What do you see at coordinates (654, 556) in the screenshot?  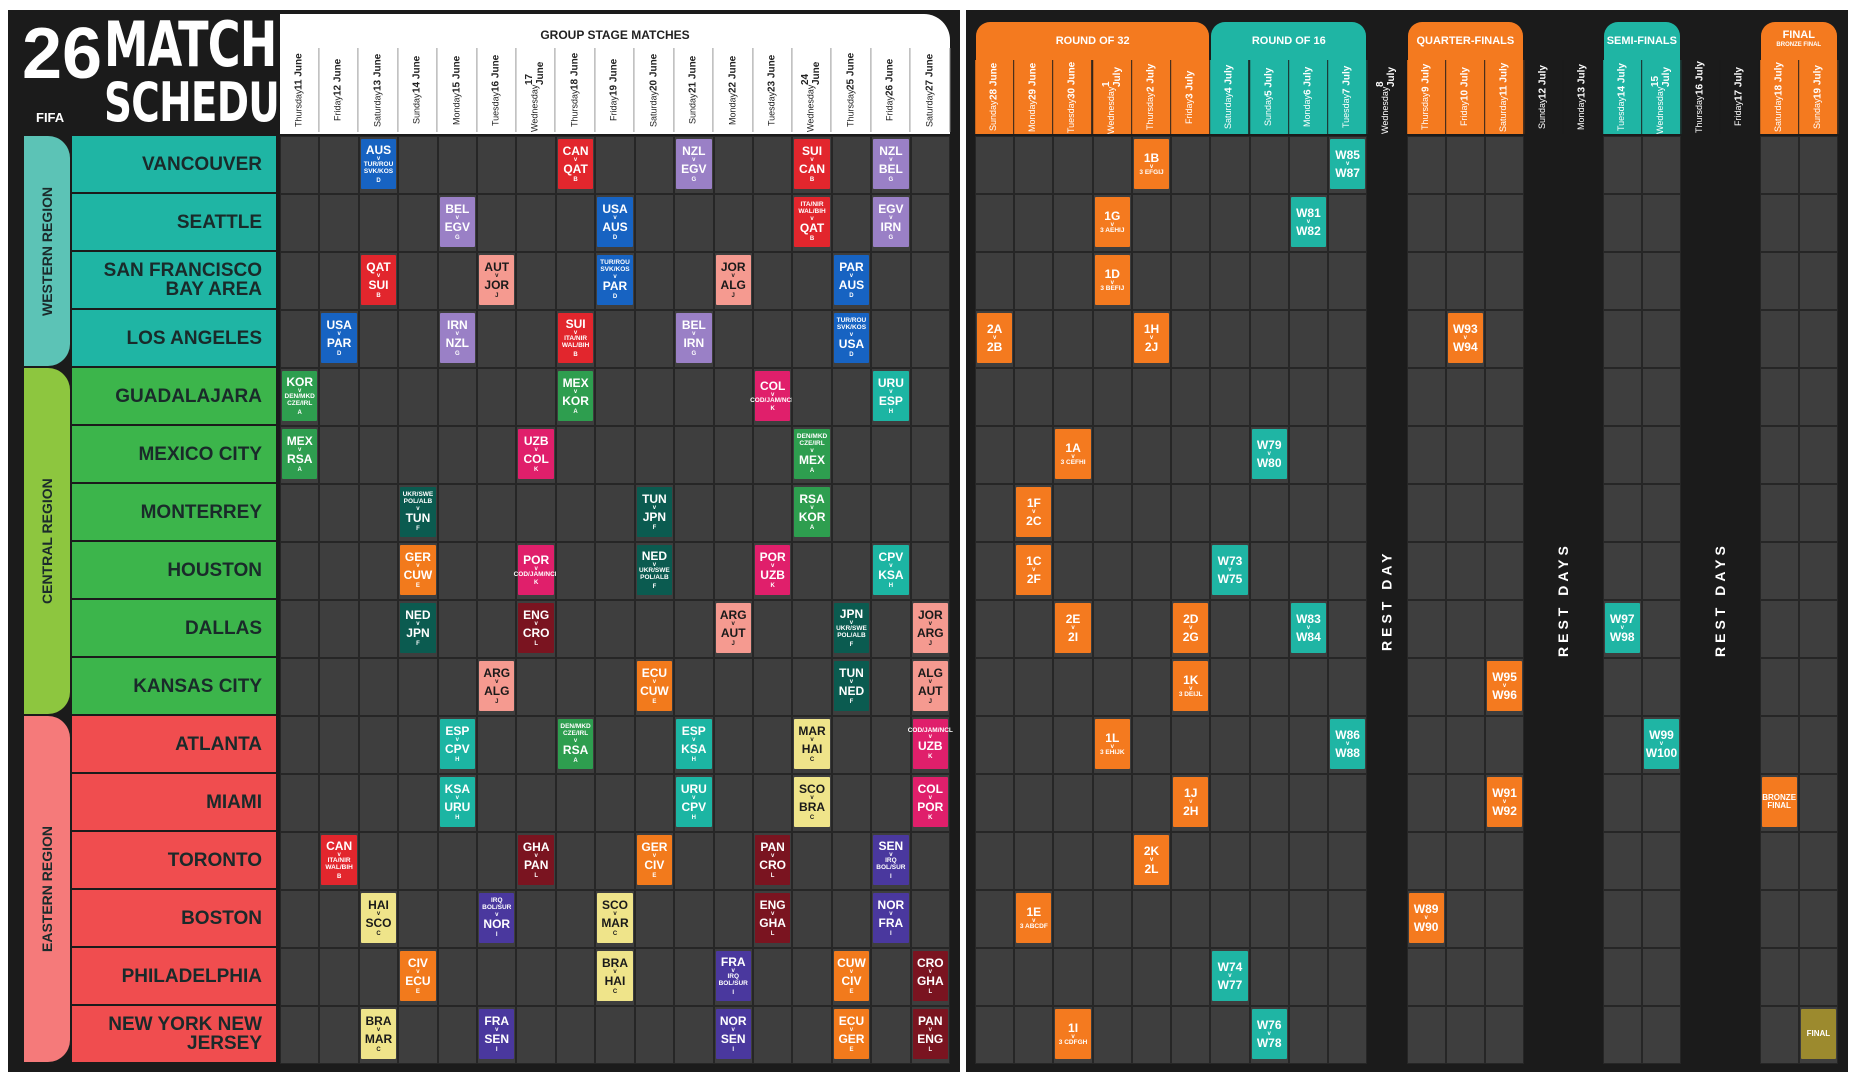 I see `home: NED` at bounding box center [654, 556].